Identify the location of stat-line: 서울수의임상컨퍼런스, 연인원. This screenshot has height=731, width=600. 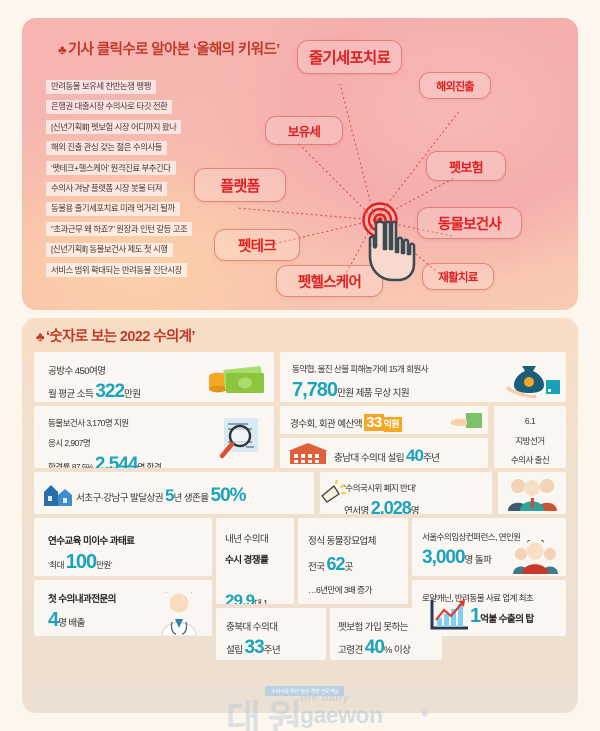
(471, 537).